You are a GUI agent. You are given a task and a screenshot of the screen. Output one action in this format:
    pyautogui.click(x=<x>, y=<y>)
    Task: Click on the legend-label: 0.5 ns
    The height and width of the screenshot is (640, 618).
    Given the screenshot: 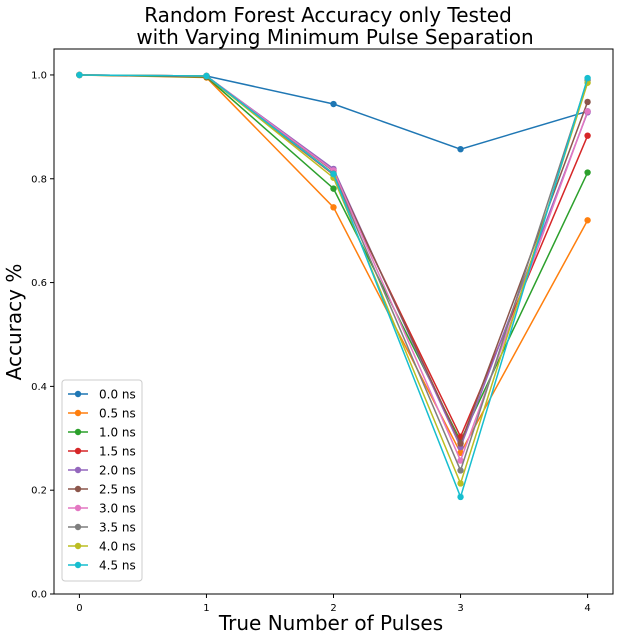 What is the action you would take?
    pyautogui.click(x=117, y=414)
    